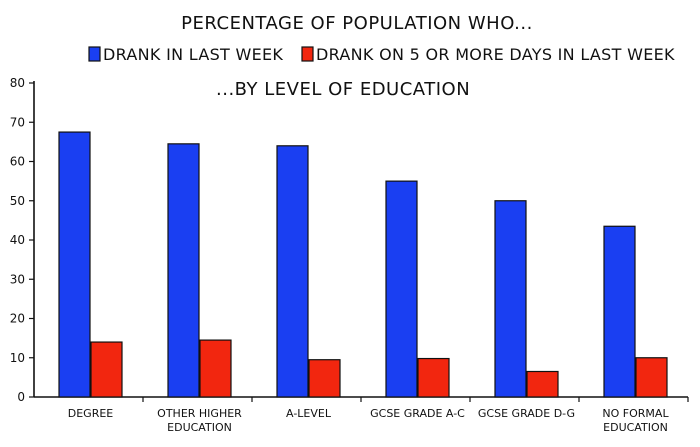 This screenshot has height=447, width=700. I want to click on x-tick-label: OTHER HIGHER, so click(199, 413).